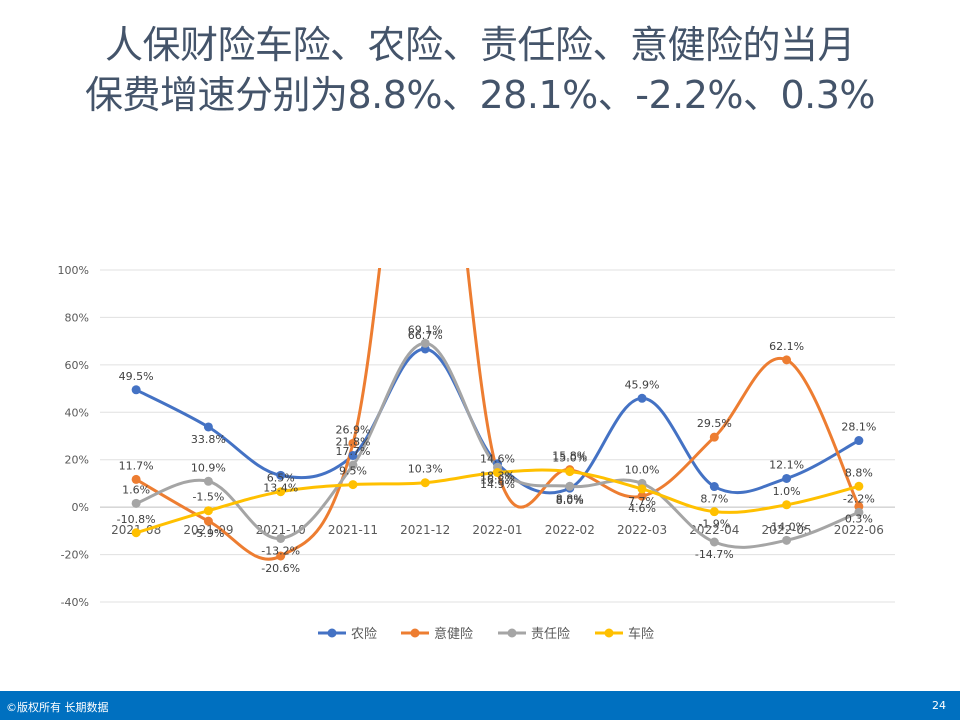 This screenshot has height=720, width=960. I want to click on x-tick-label: 2022-03, so click(642, 530).